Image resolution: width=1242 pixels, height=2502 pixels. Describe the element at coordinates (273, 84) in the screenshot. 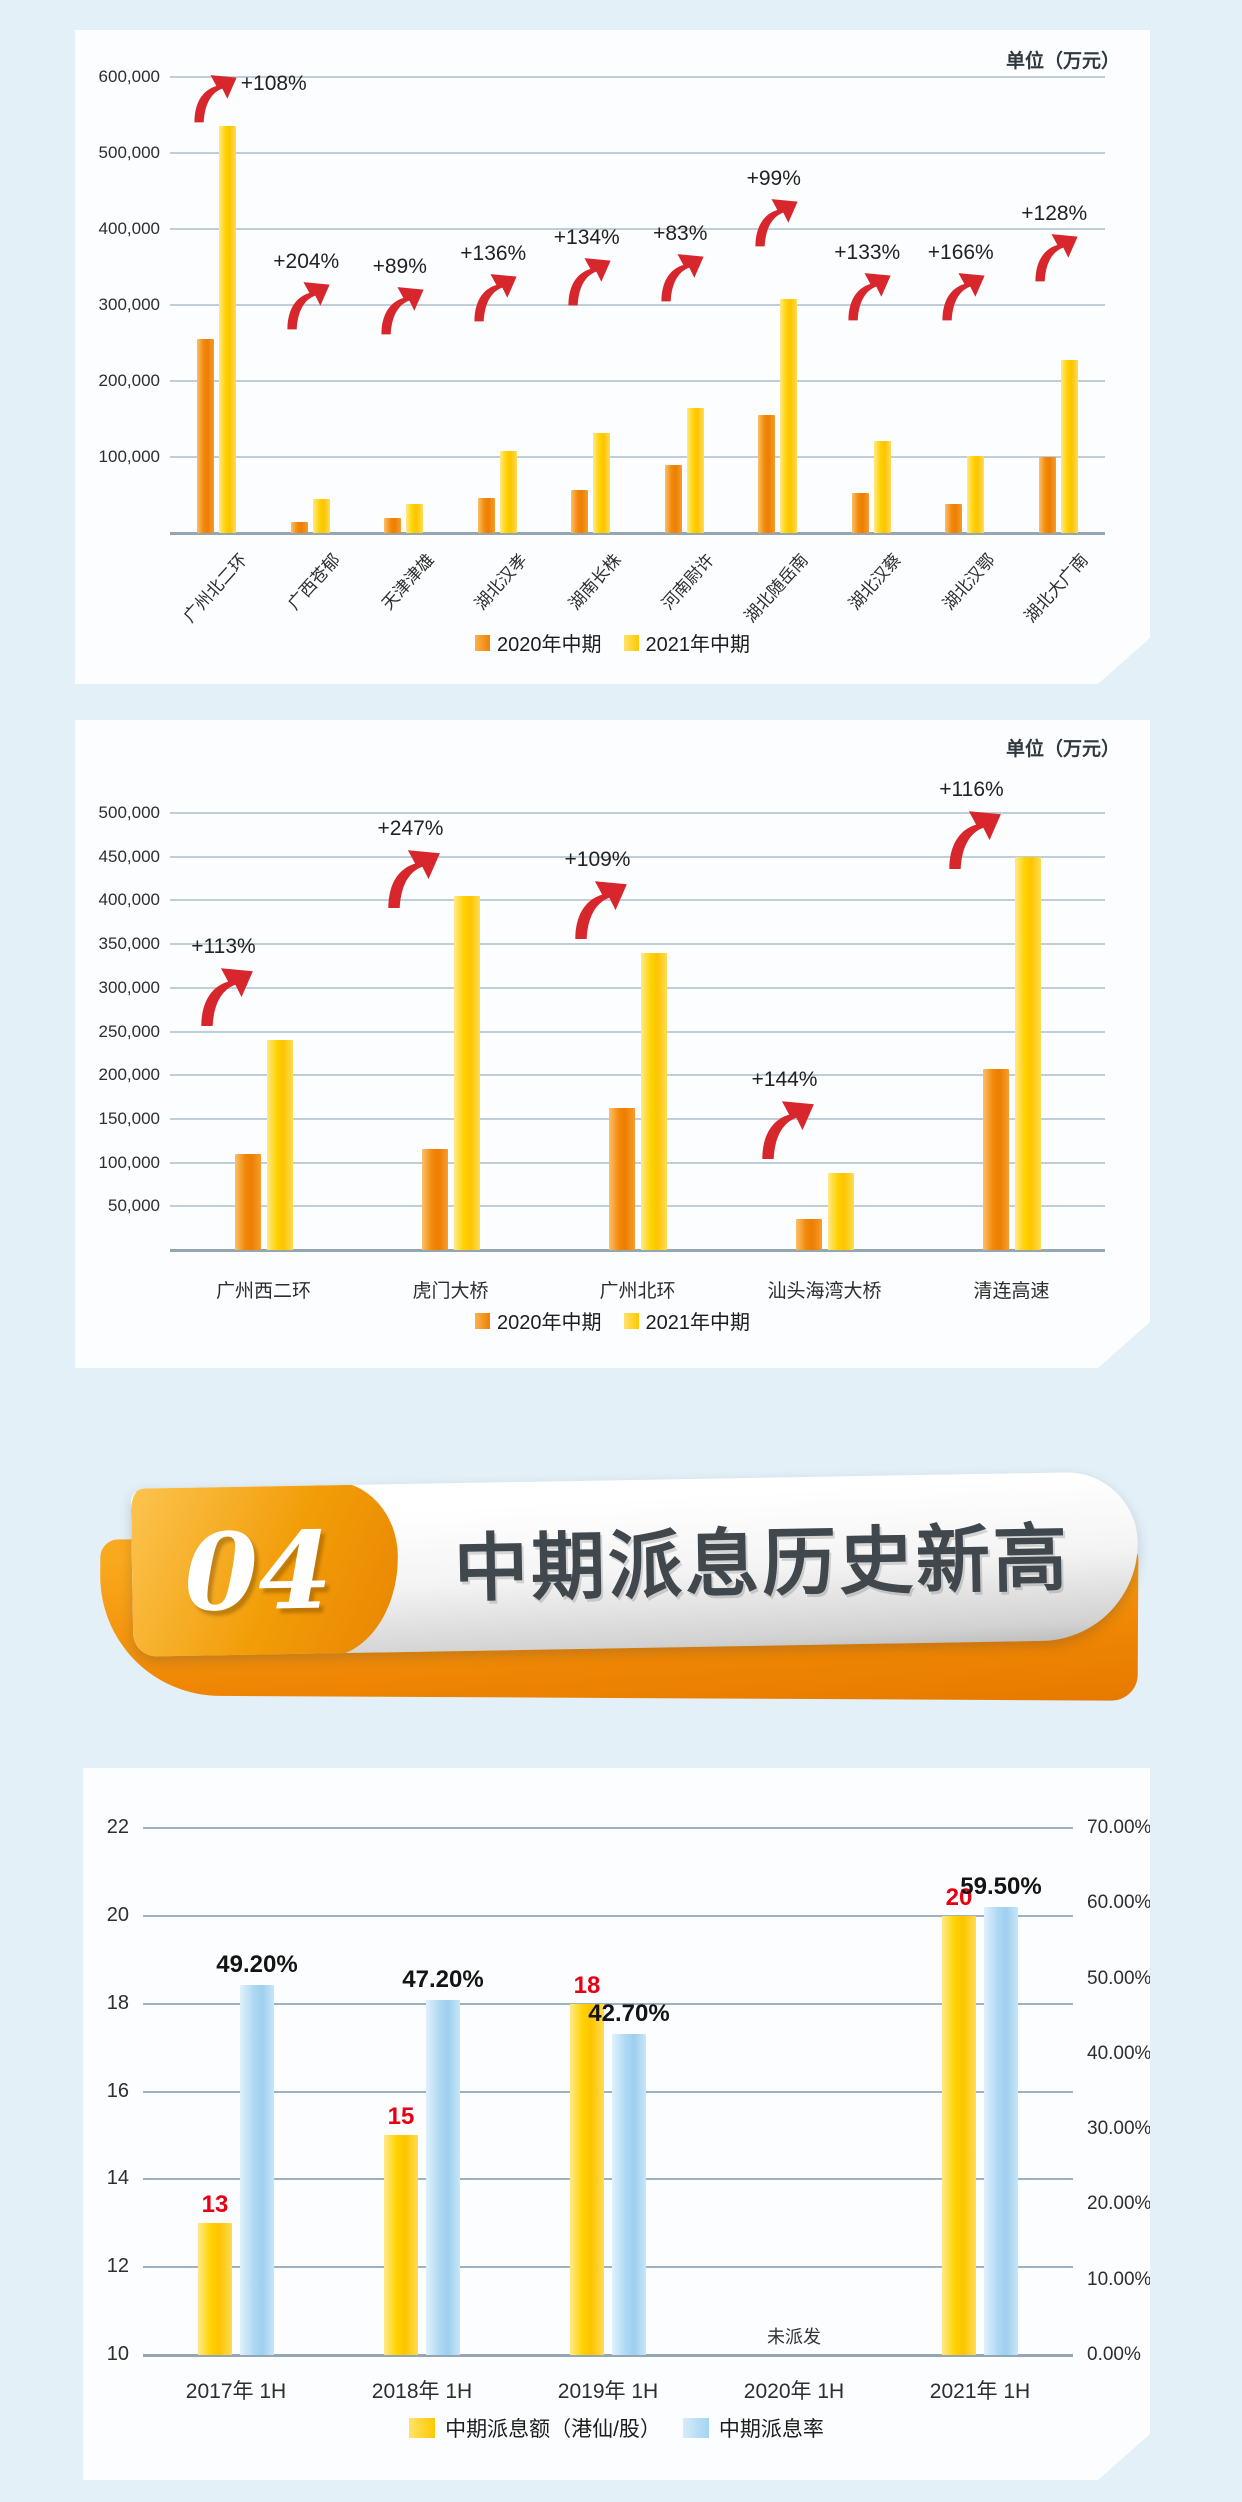

I see `growth-label: +108%` at that location.